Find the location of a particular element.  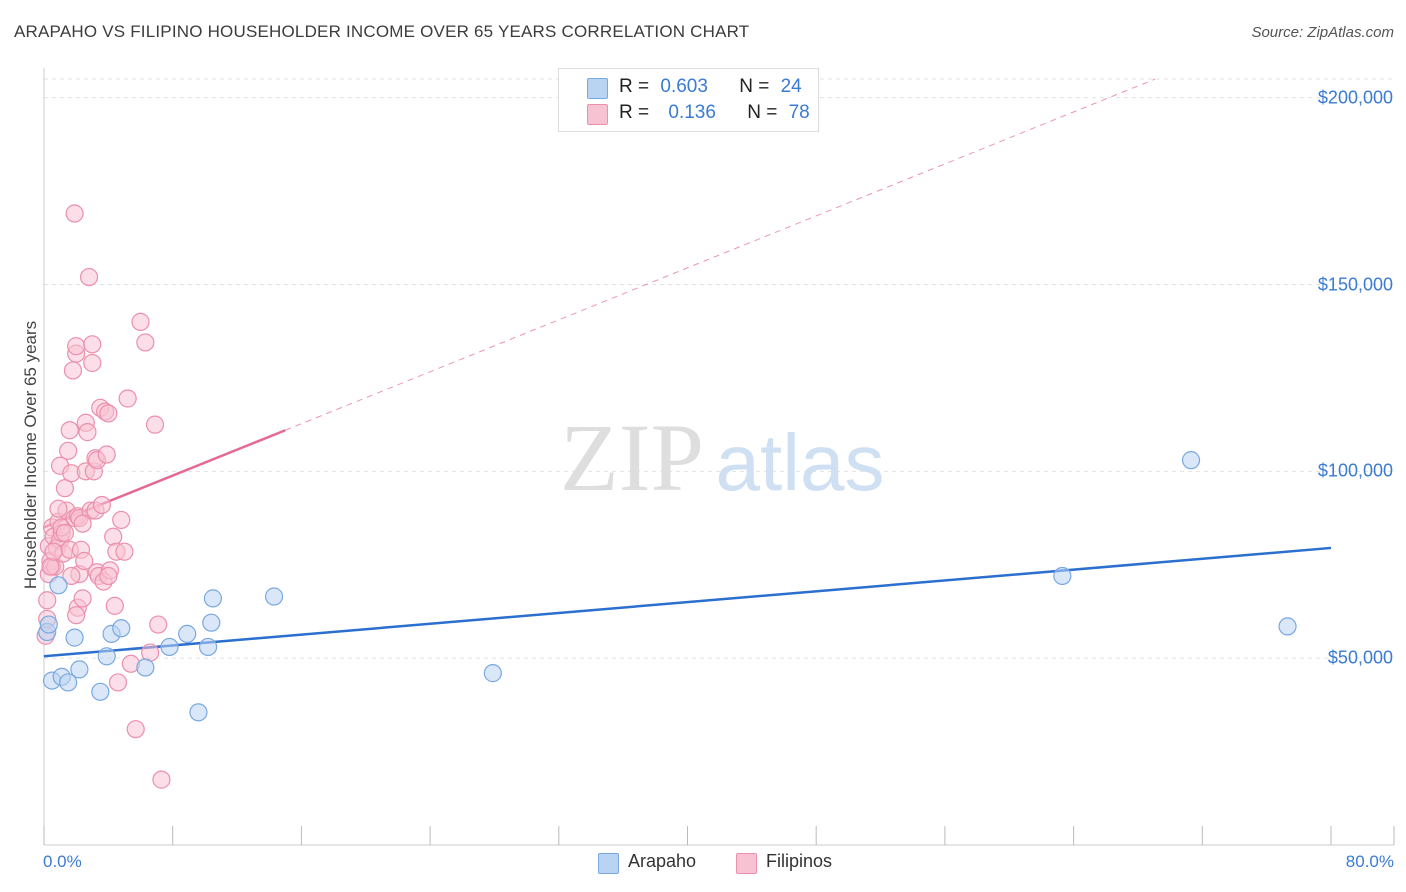

watermark-zip: ZIP is located at coordinates (632, 457).